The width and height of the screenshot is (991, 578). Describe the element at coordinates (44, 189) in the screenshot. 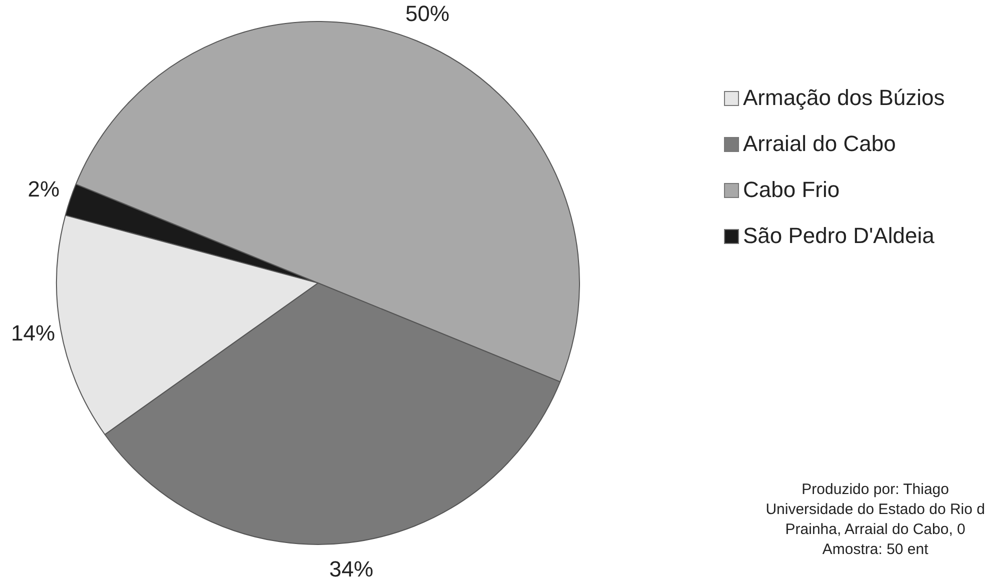

I see `data-label: 2%` at that location.